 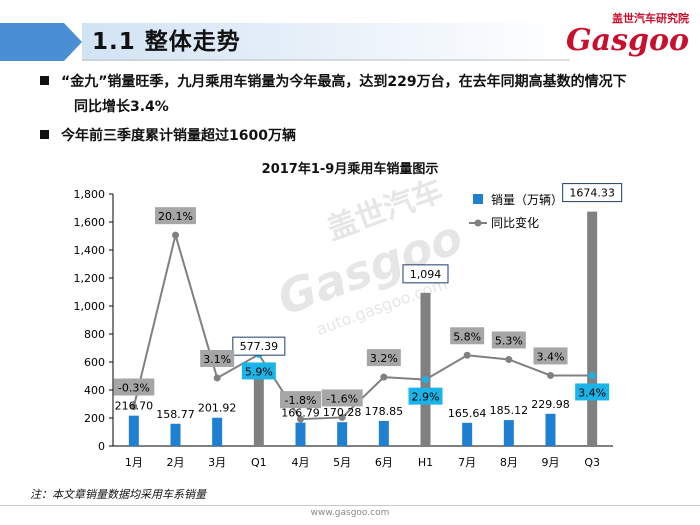 What do you see at coordinates (478, 223) in the screenshot?
I see `legend-line-marker` at bounding box center [478, 223].